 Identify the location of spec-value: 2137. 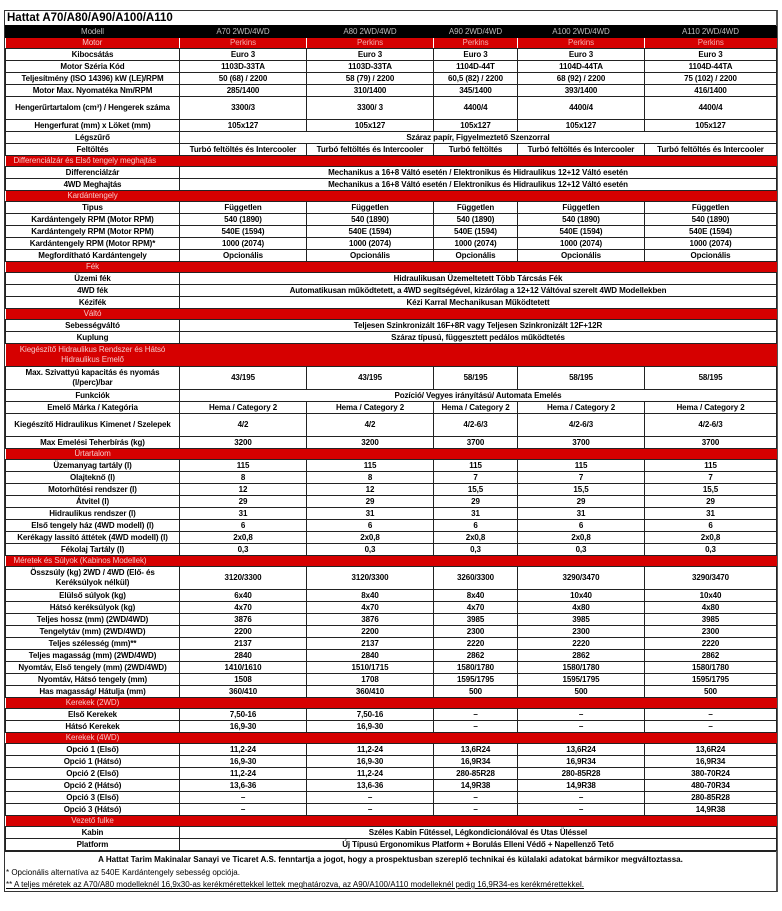
(243, 643).